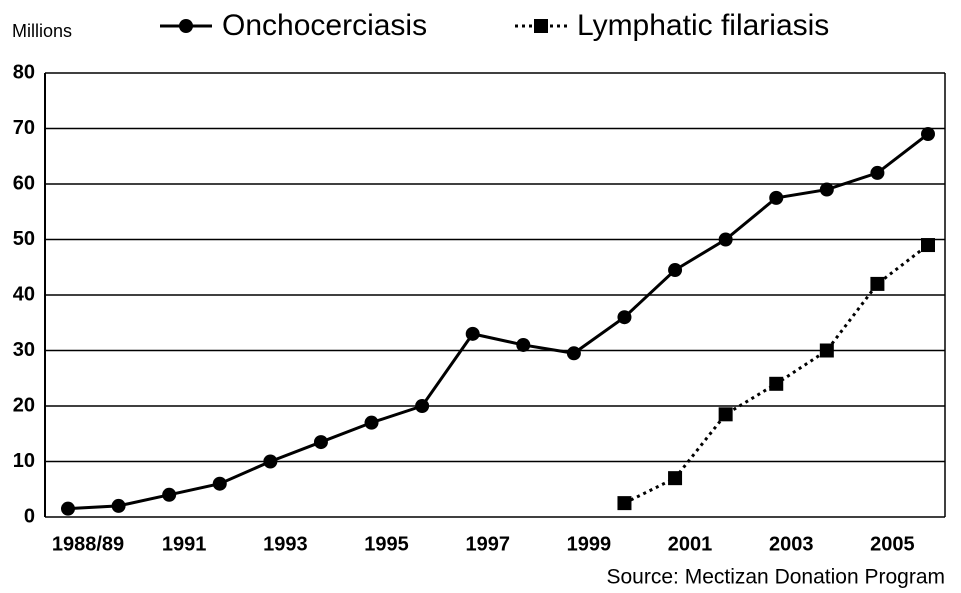  Describe the element at coordinates (24, 461) in the screenshot. I see `y-tick-label: 10` at that location.